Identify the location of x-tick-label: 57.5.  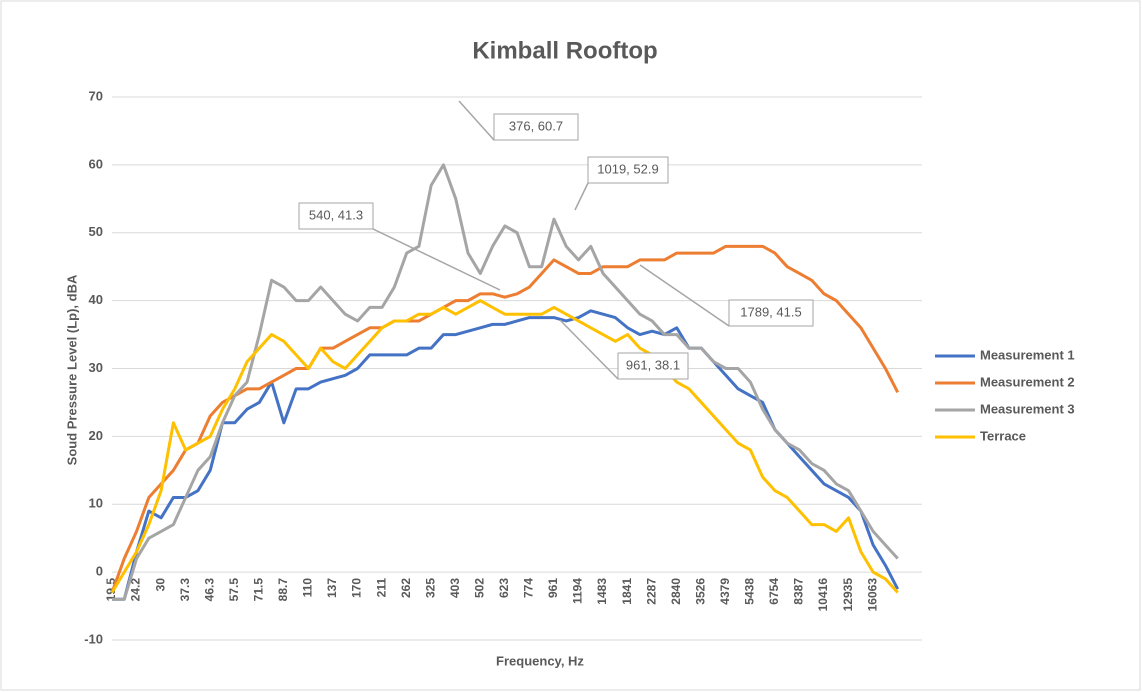
(234, 590).